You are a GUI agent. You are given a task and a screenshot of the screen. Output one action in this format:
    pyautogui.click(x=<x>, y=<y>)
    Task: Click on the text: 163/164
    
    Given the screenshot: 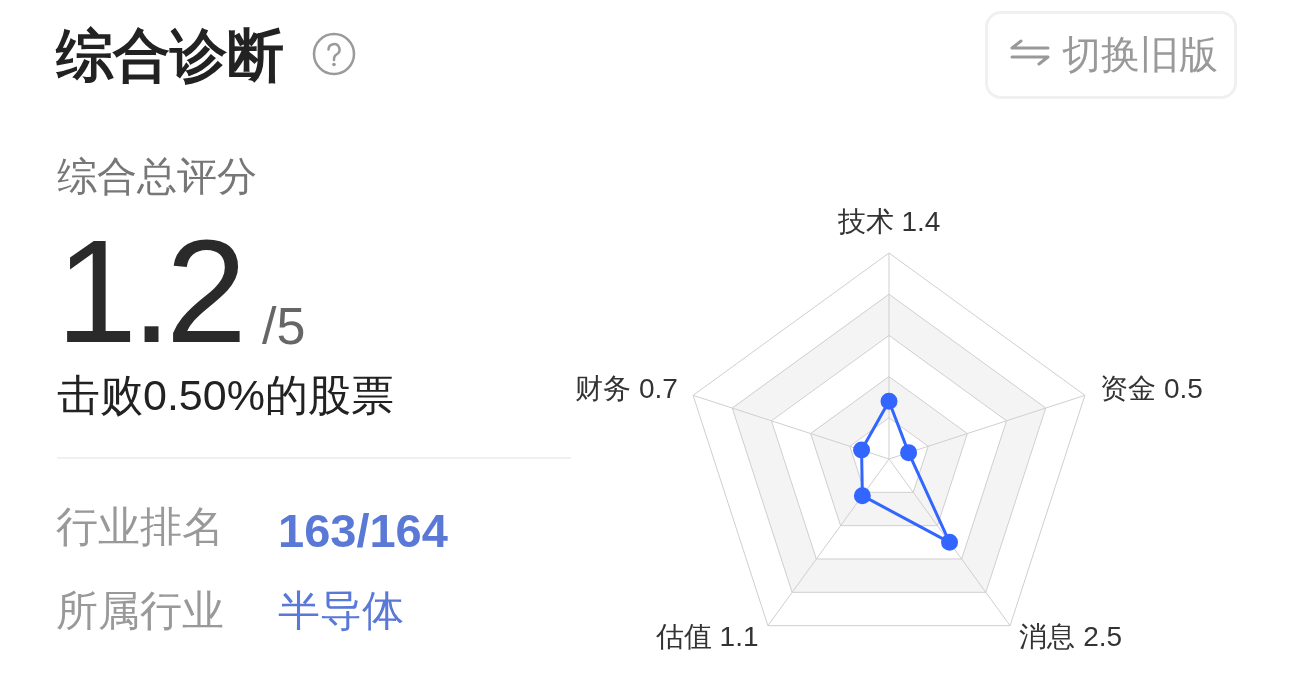 What is the action you would take?
    pyautogui.click(x=363, y=530)
    